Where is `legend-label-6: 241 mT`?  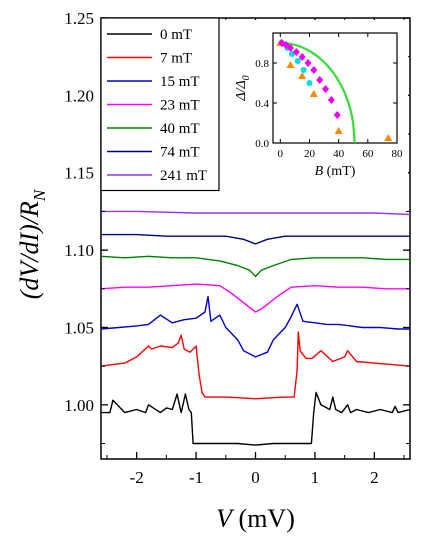 legend-label-6: 241 mT is located at coordinates (183, 176).